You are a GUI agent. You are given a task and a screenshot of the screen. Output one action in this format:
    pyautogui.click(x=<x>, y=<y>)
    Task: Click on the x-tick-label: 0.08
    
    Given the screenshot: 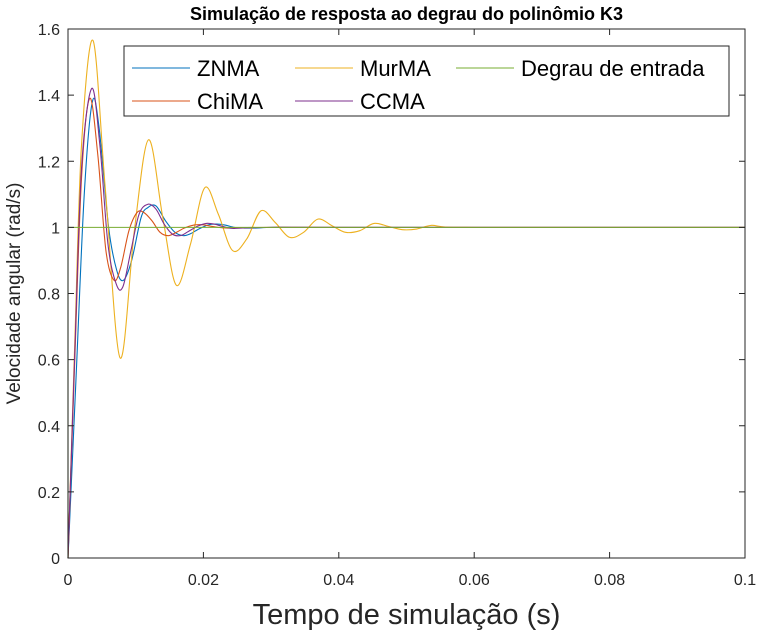 What is the action you would take?
    pyautogui.click(x=609, y=580)
    